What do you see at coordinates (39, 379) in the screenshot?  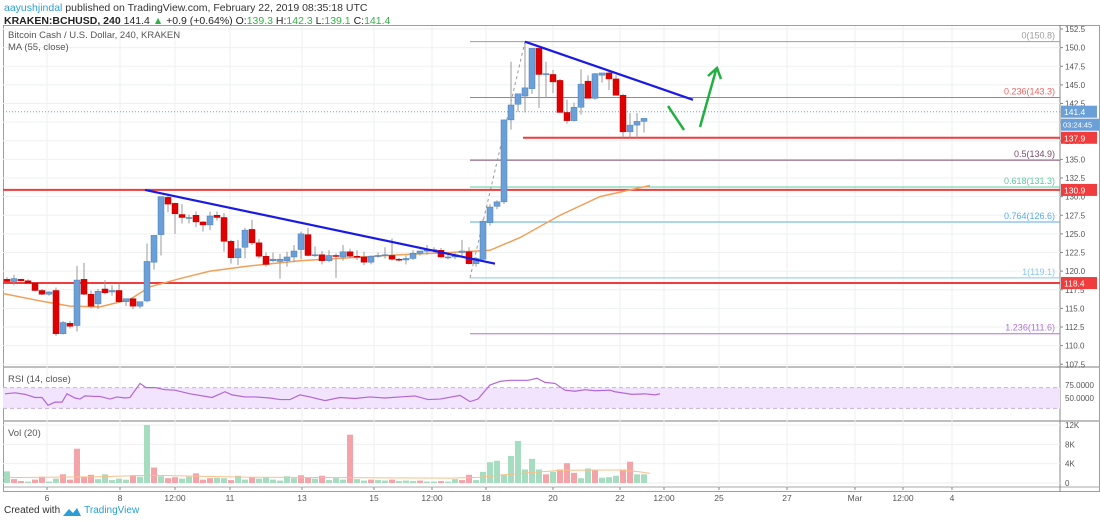 I see `rsi-legend: RSI (14, close)` at bounding box center [39, 379].